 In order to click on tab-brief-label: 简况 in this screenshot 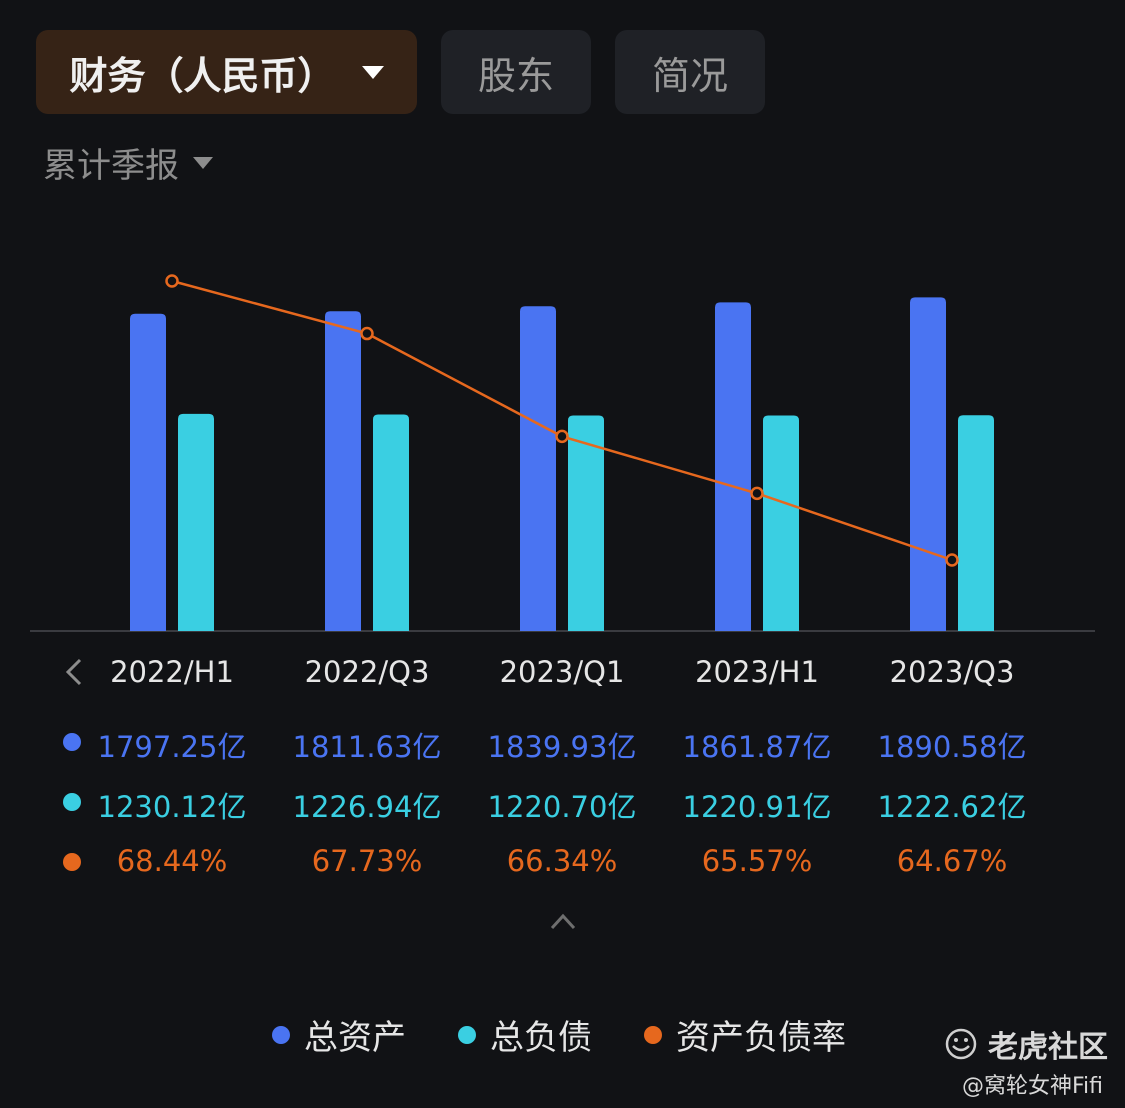, I will do `click(689, 75)`.